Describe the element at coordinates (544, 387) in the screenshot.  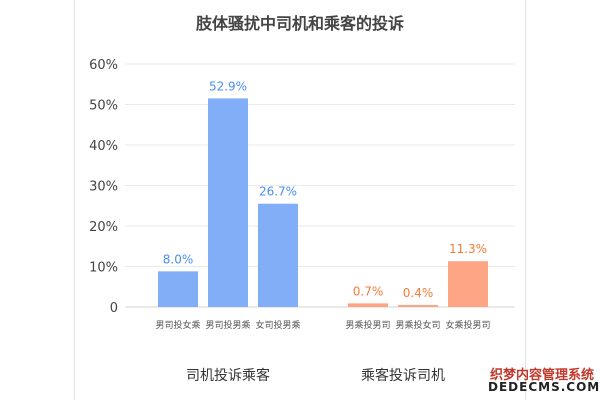
I see `watermark-line2: DEDECMS.COM` at that location.